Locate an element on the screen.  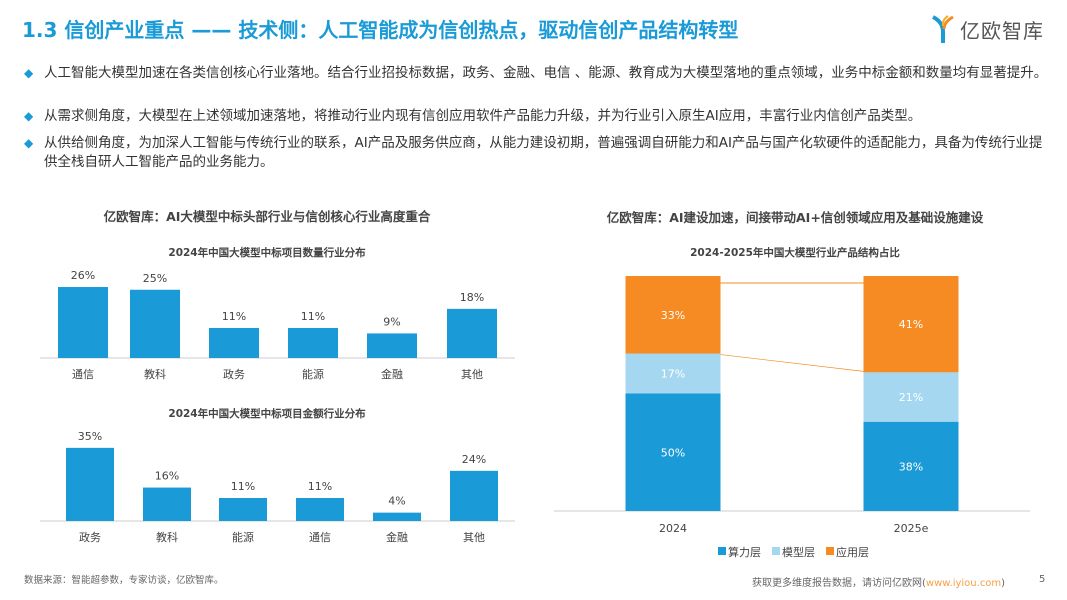
data-label: 33% is located at coordinates (673, 315).